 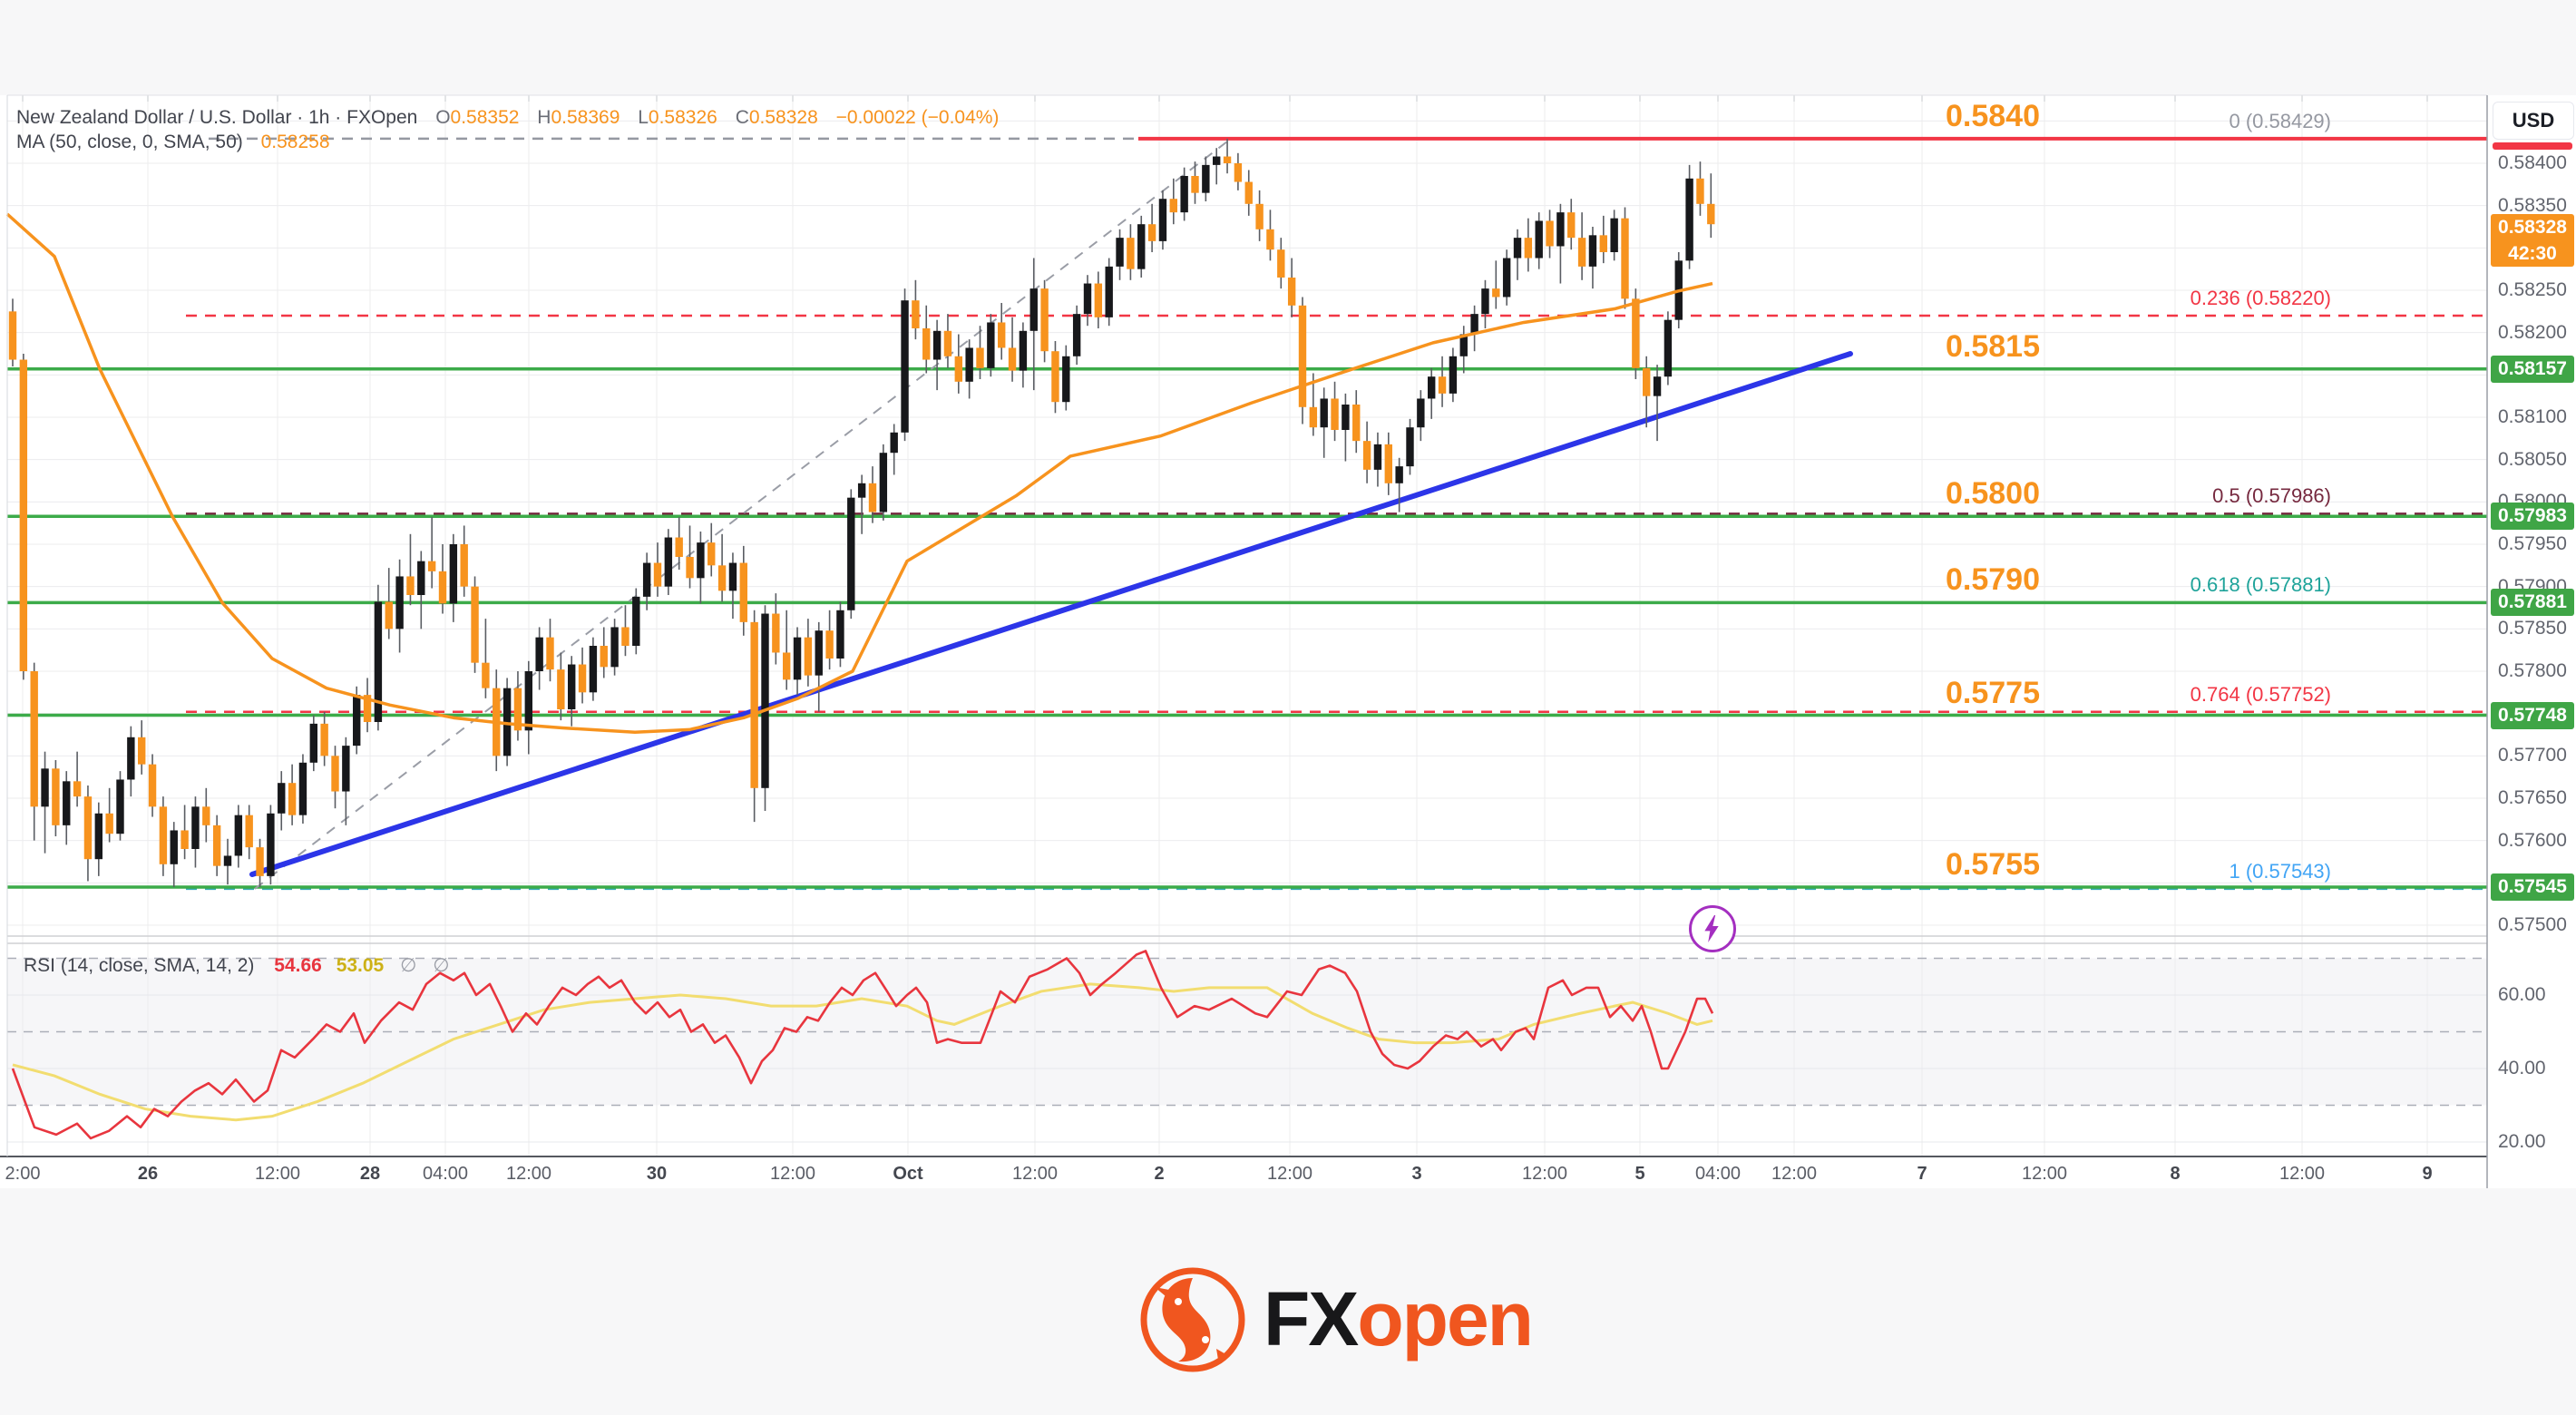 I want to click on time-axis-label: 26, so click(x=148, y=1174).